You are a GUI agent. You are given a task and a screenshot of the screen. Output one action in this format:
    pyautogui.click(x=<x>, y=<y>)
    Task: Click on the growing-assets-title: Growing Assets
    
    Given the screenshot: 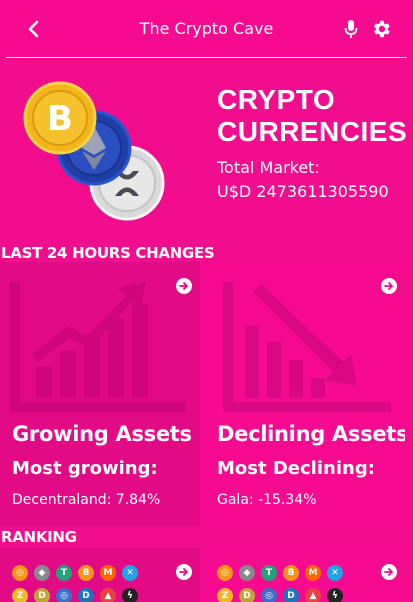 What is the action you would take?
    pyautogui.click(x=102, y=434)
    